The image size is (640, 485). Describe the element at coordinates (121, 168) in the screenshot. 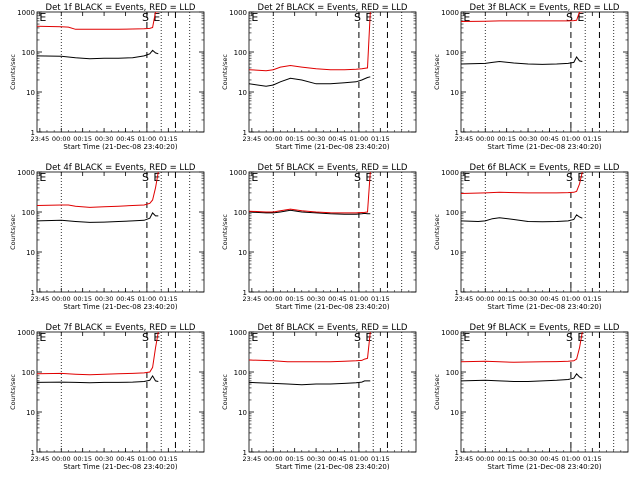

I see `panel-title: Det 4f BLACK = Events, RED = LLD` at that location.